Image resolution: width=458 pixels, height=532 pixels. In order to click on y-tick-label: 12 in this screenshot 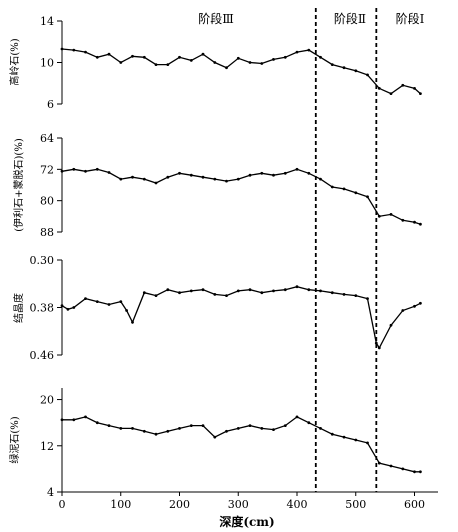, I will do `click(47, 446)`.